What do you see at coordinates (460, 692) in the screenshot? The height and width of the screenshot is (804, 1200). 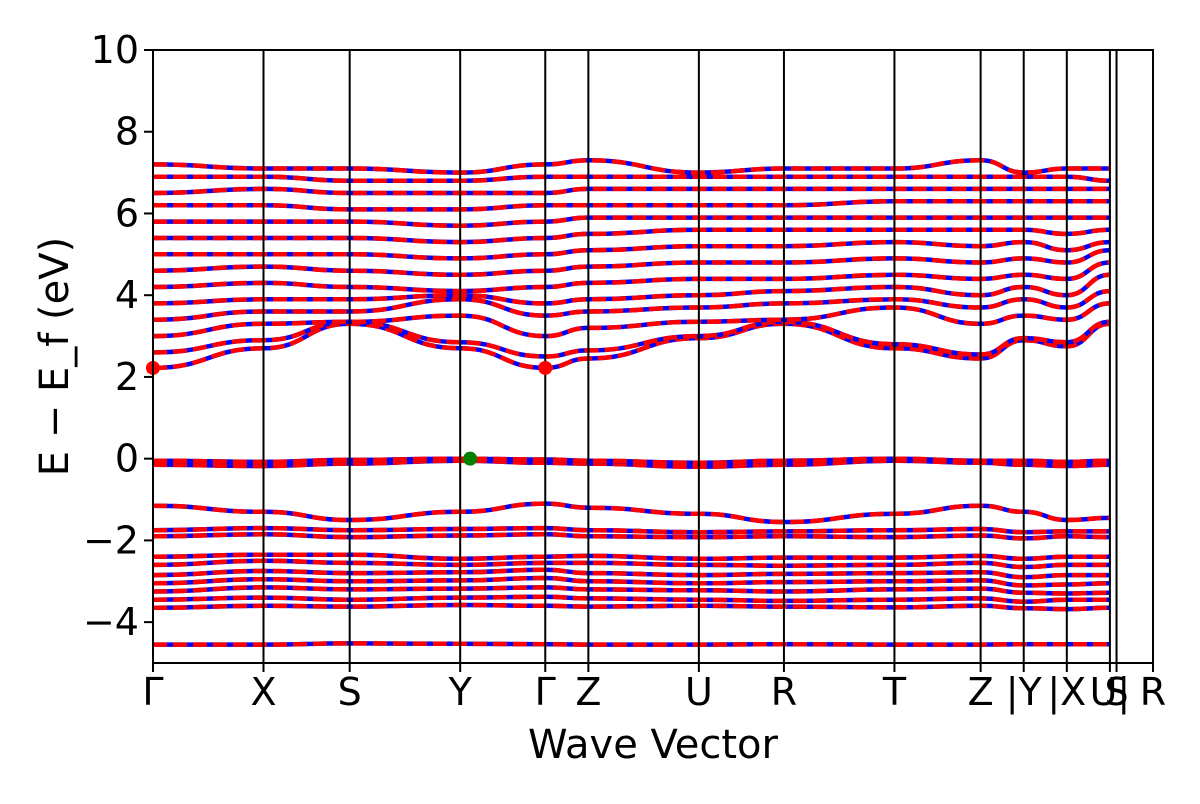 I see `x-tick-label: Y` at bounding box center [460, 692].